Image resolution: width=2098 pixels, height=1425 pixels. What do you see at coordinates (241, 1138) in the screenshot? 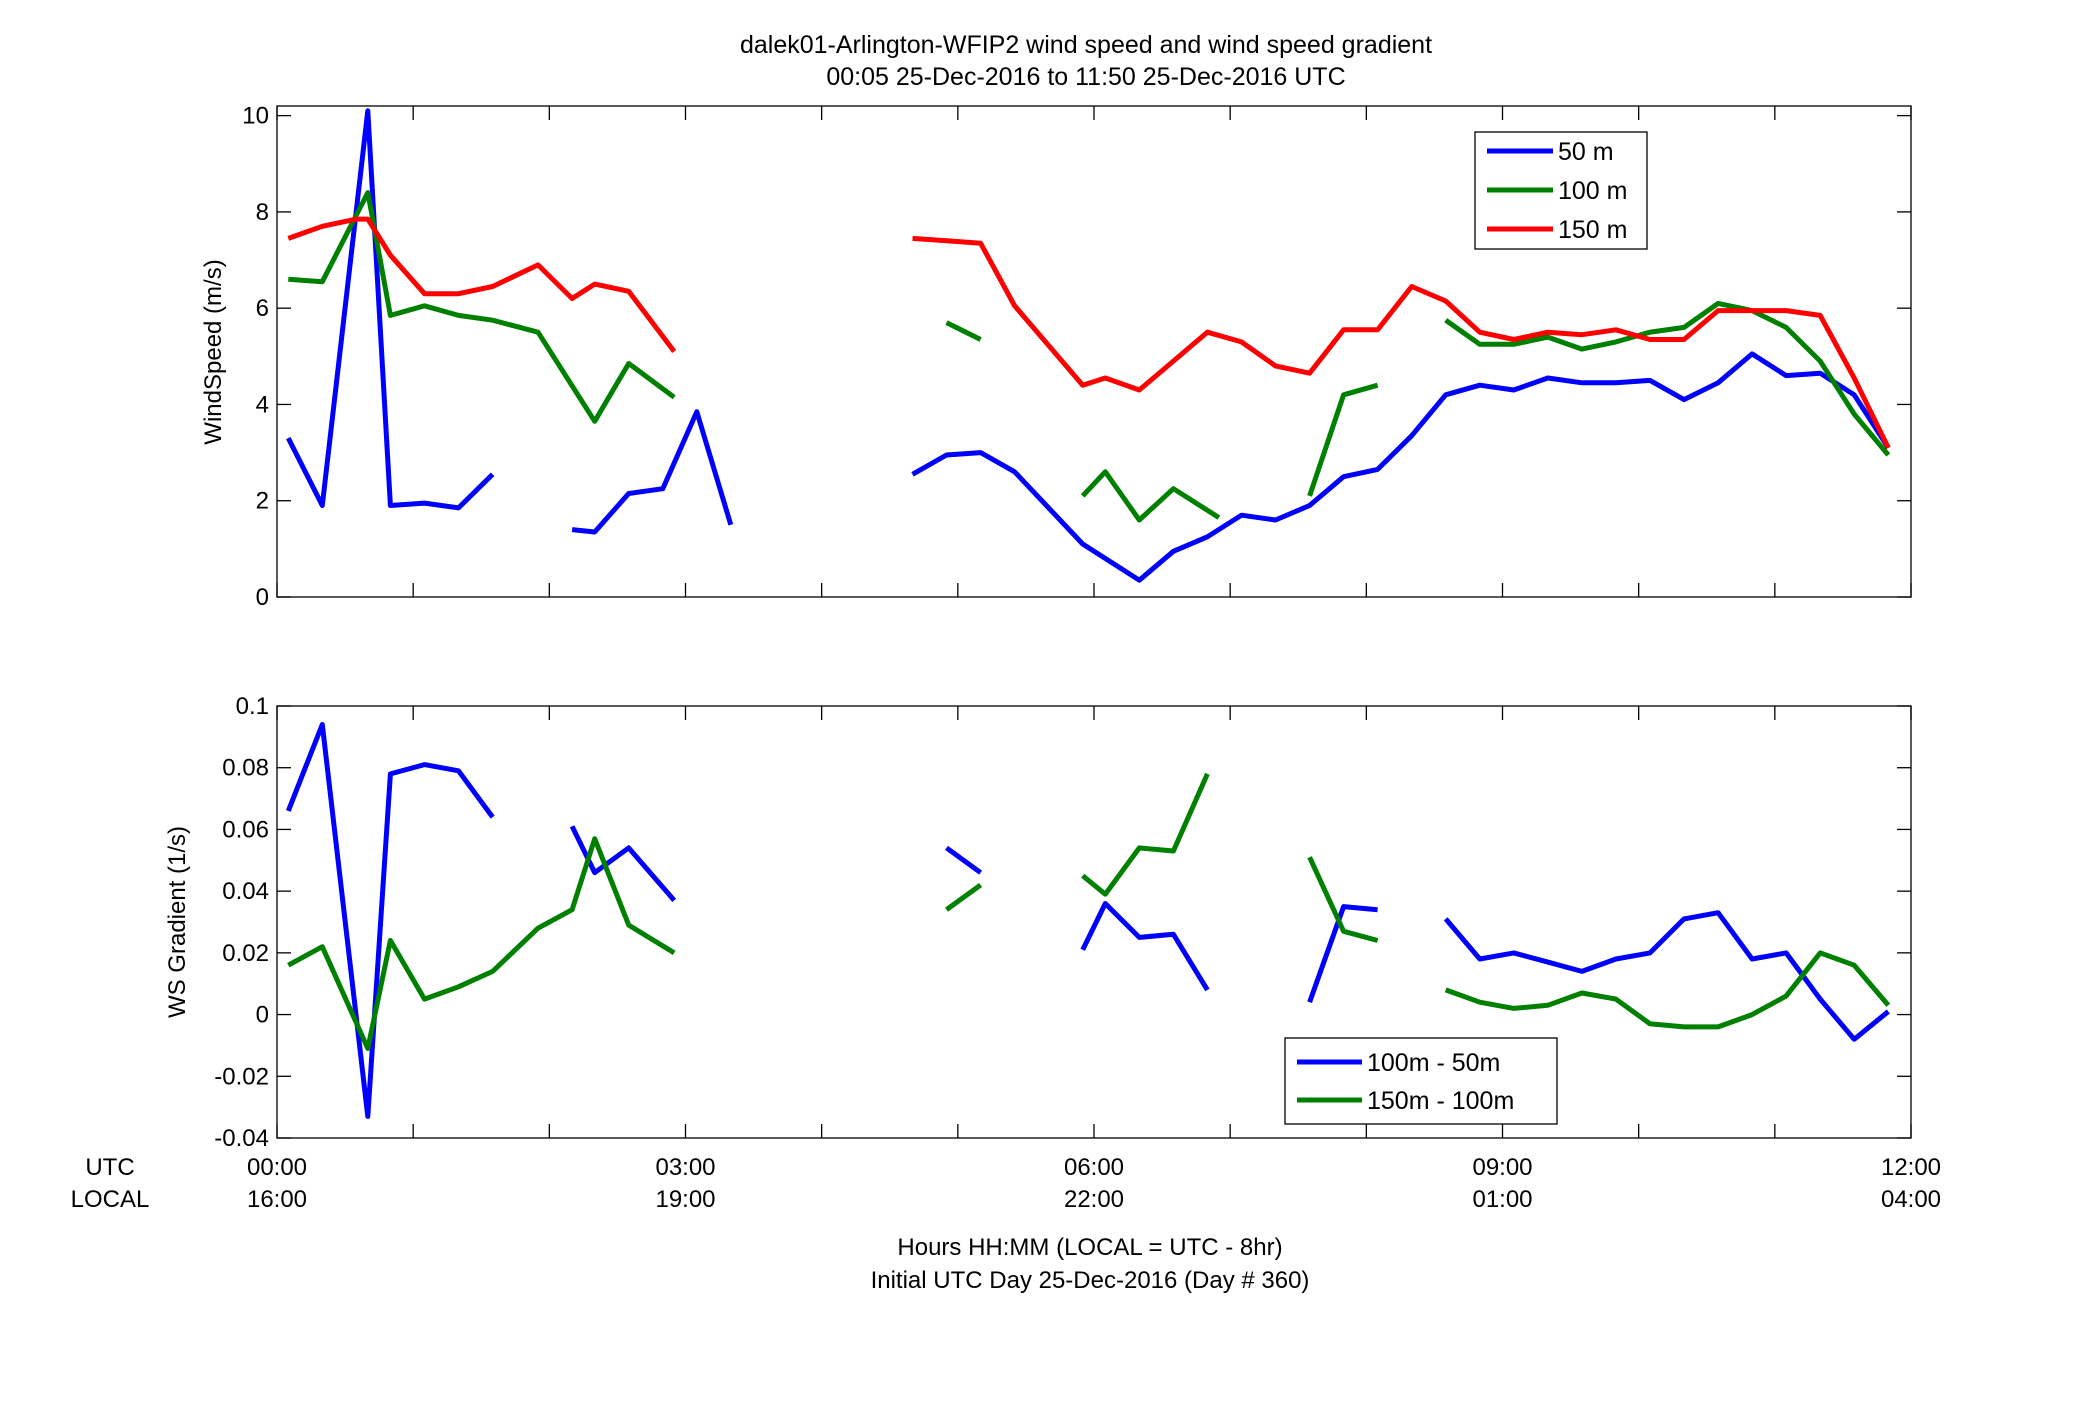
I see `y-tick-label: -0.04` at bounding box center [241, 1138].